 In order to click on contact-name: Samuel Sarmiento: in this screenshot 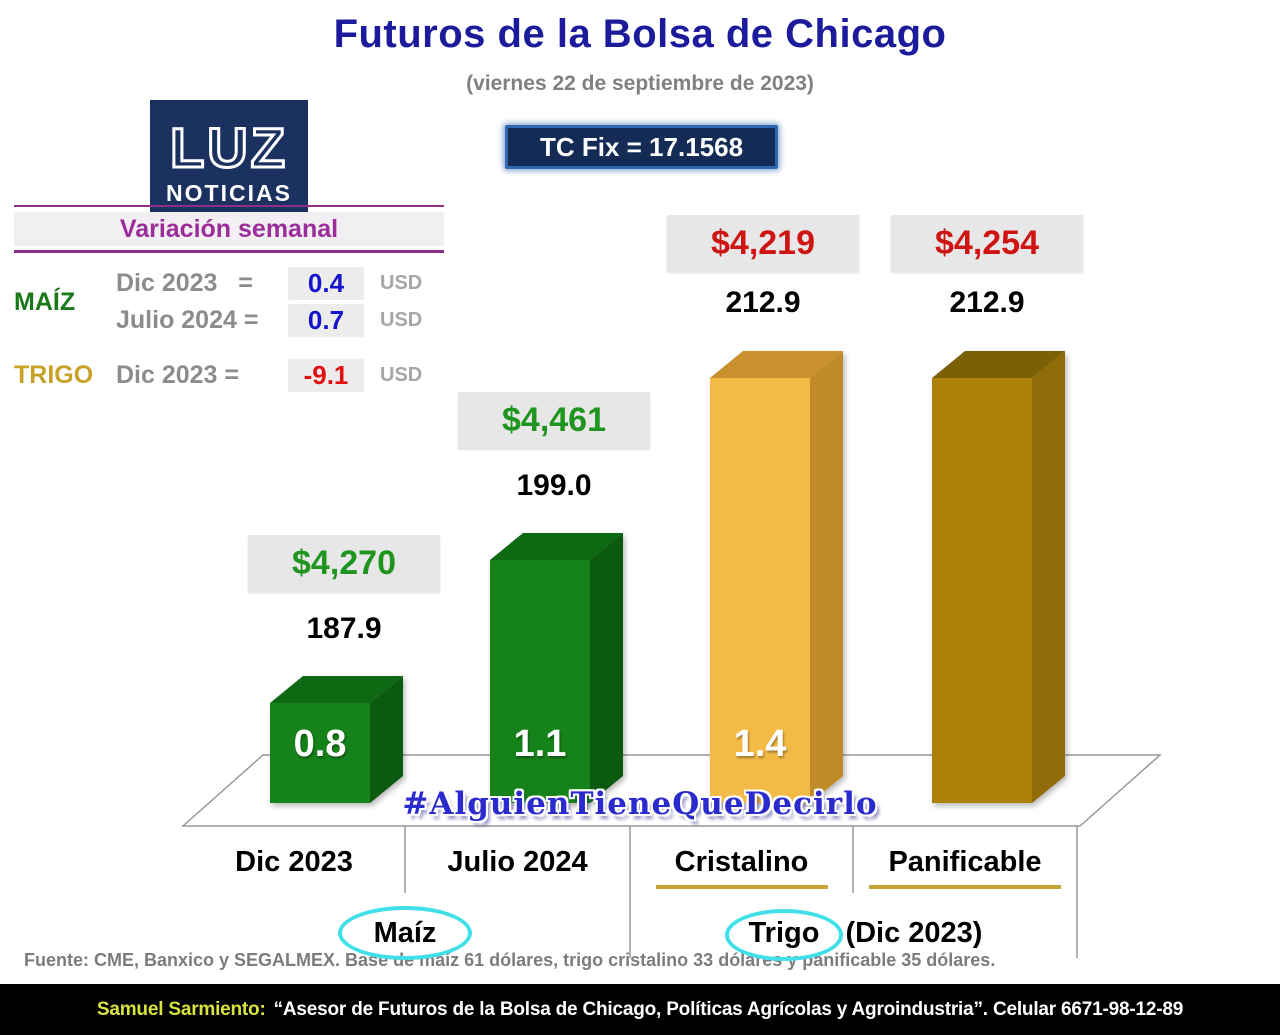, I will do `click(181, 1009)`.